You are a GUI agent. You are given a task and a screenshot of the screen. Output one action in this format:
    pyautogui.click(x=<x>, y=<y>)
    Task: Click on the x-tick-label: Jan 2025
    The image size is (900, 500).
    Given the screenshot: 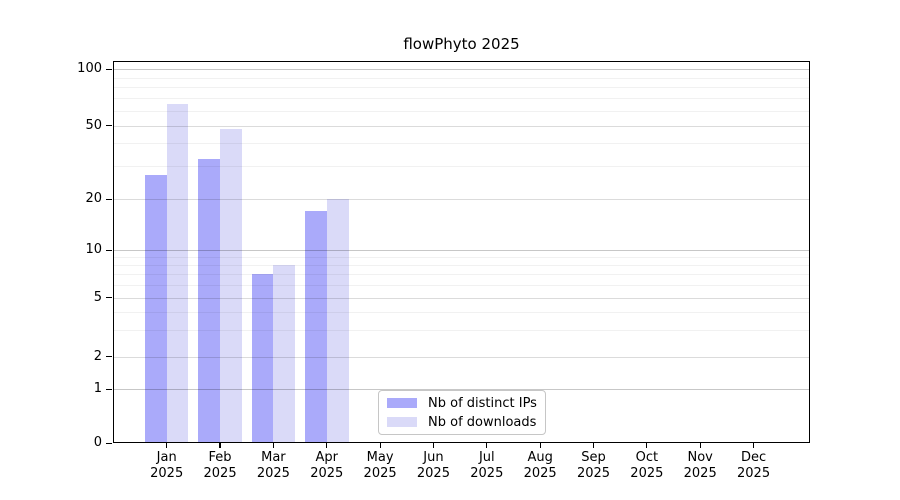 What is the action you would take?
    pyautogui.click(x=167, y=465)
    